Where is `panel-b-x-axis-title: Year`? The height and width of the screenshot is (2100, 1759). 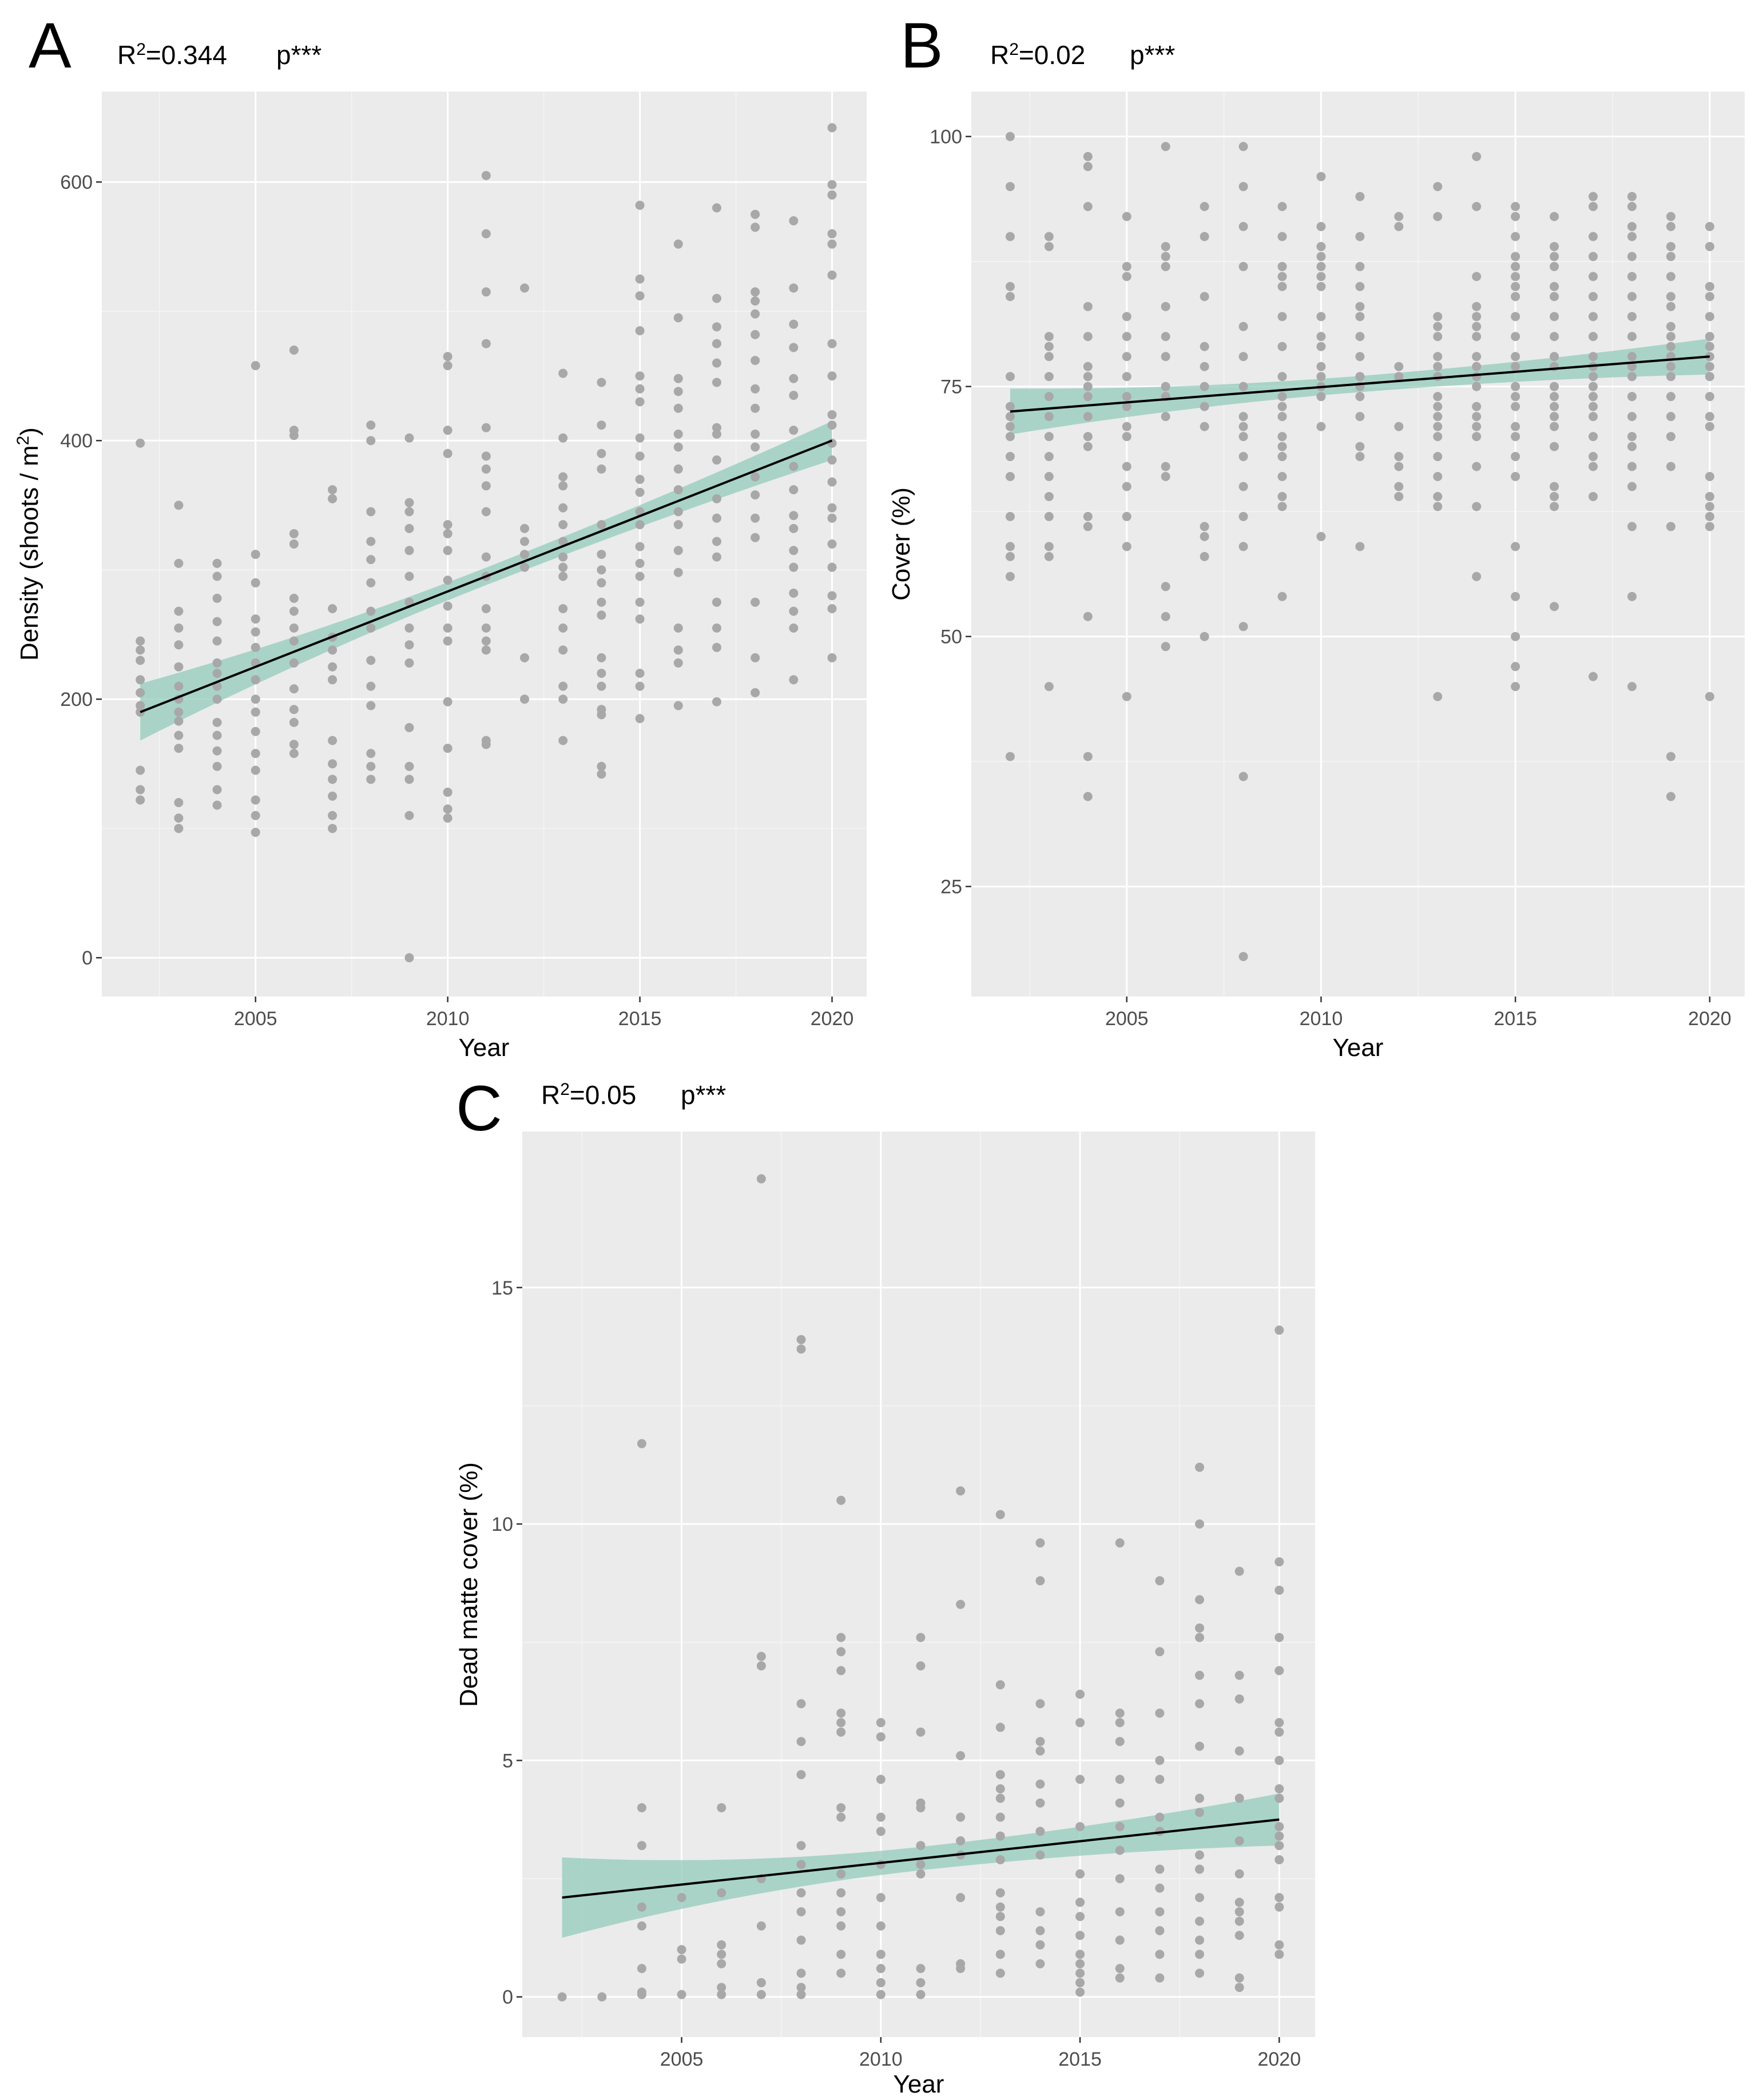 panel-b-x-axis-title: Year is located at coordinates (1359, 1048).